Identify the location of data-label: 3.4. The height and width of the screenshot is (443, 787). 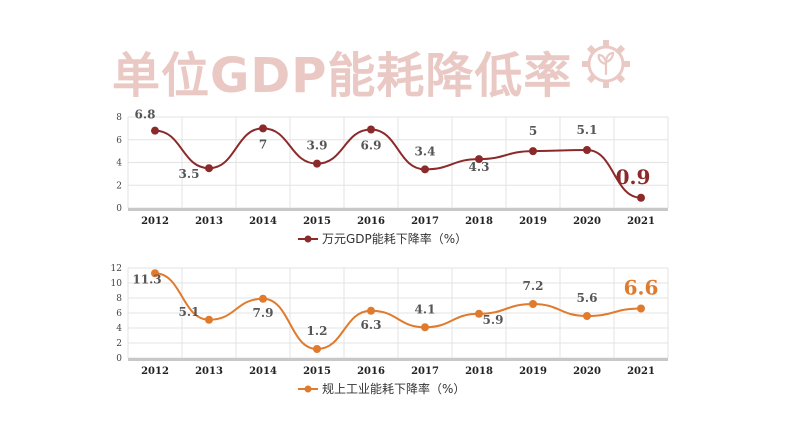
(425, 151).